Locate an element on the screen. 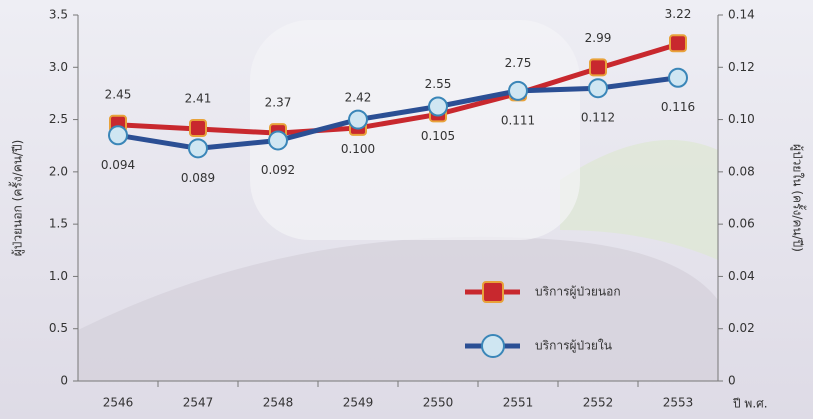 The height and width of the screenshot is (419, 813). y-tick-label: 3.0 is located at coordinates (58, 67).